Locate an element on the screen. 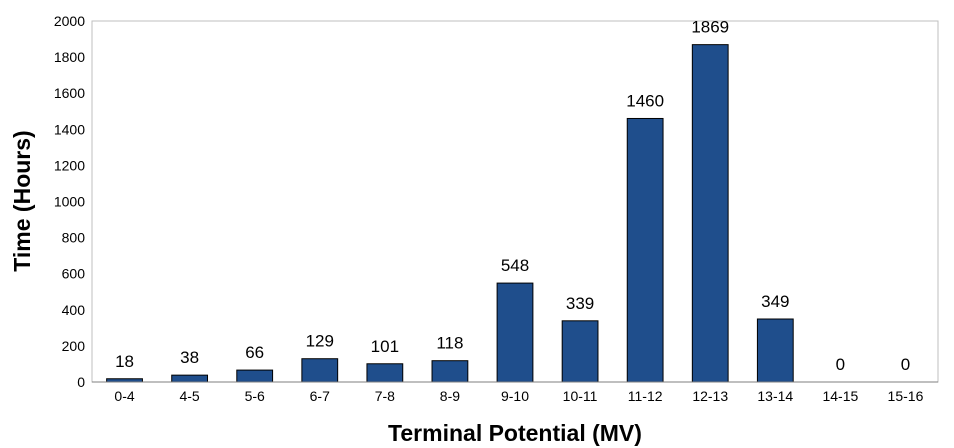 This screenshot has height=448, width=954. data-label: 339 is located at coordinates (580, 303).